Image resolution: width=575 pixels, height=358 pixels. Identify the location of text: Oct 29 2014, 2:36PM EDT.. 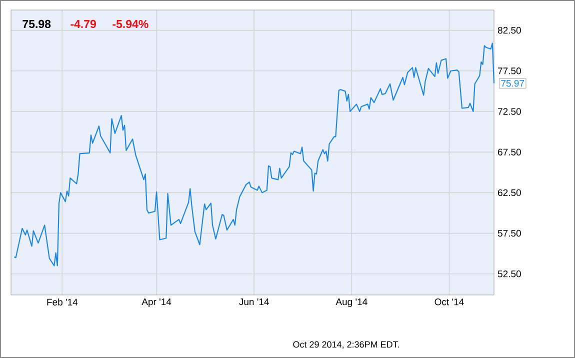
(346, 345).